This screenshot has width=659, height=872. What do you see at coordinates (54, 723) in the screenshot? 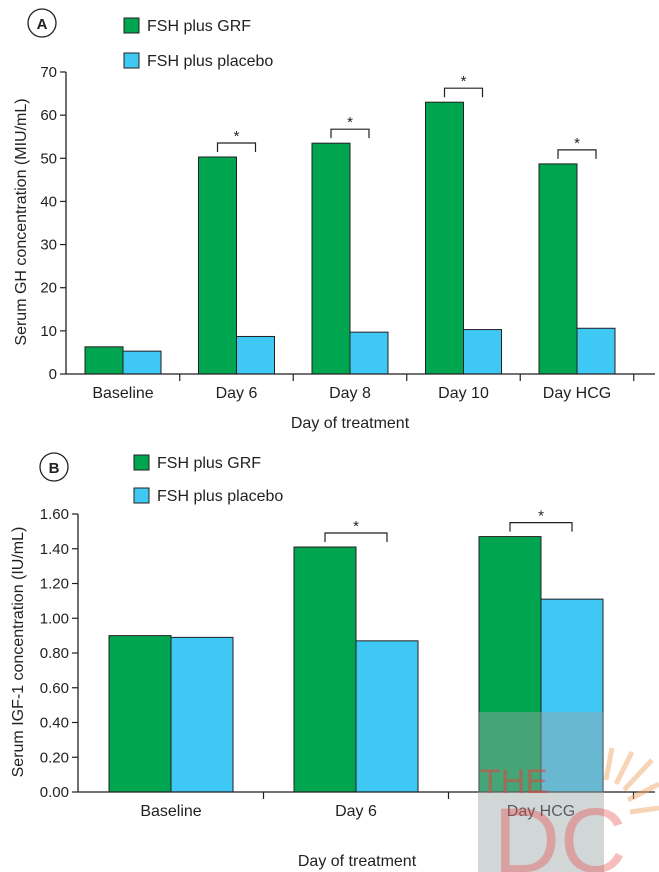
I see `y-tick-label-b-2: 0.40` at bounding box center [54, 723].